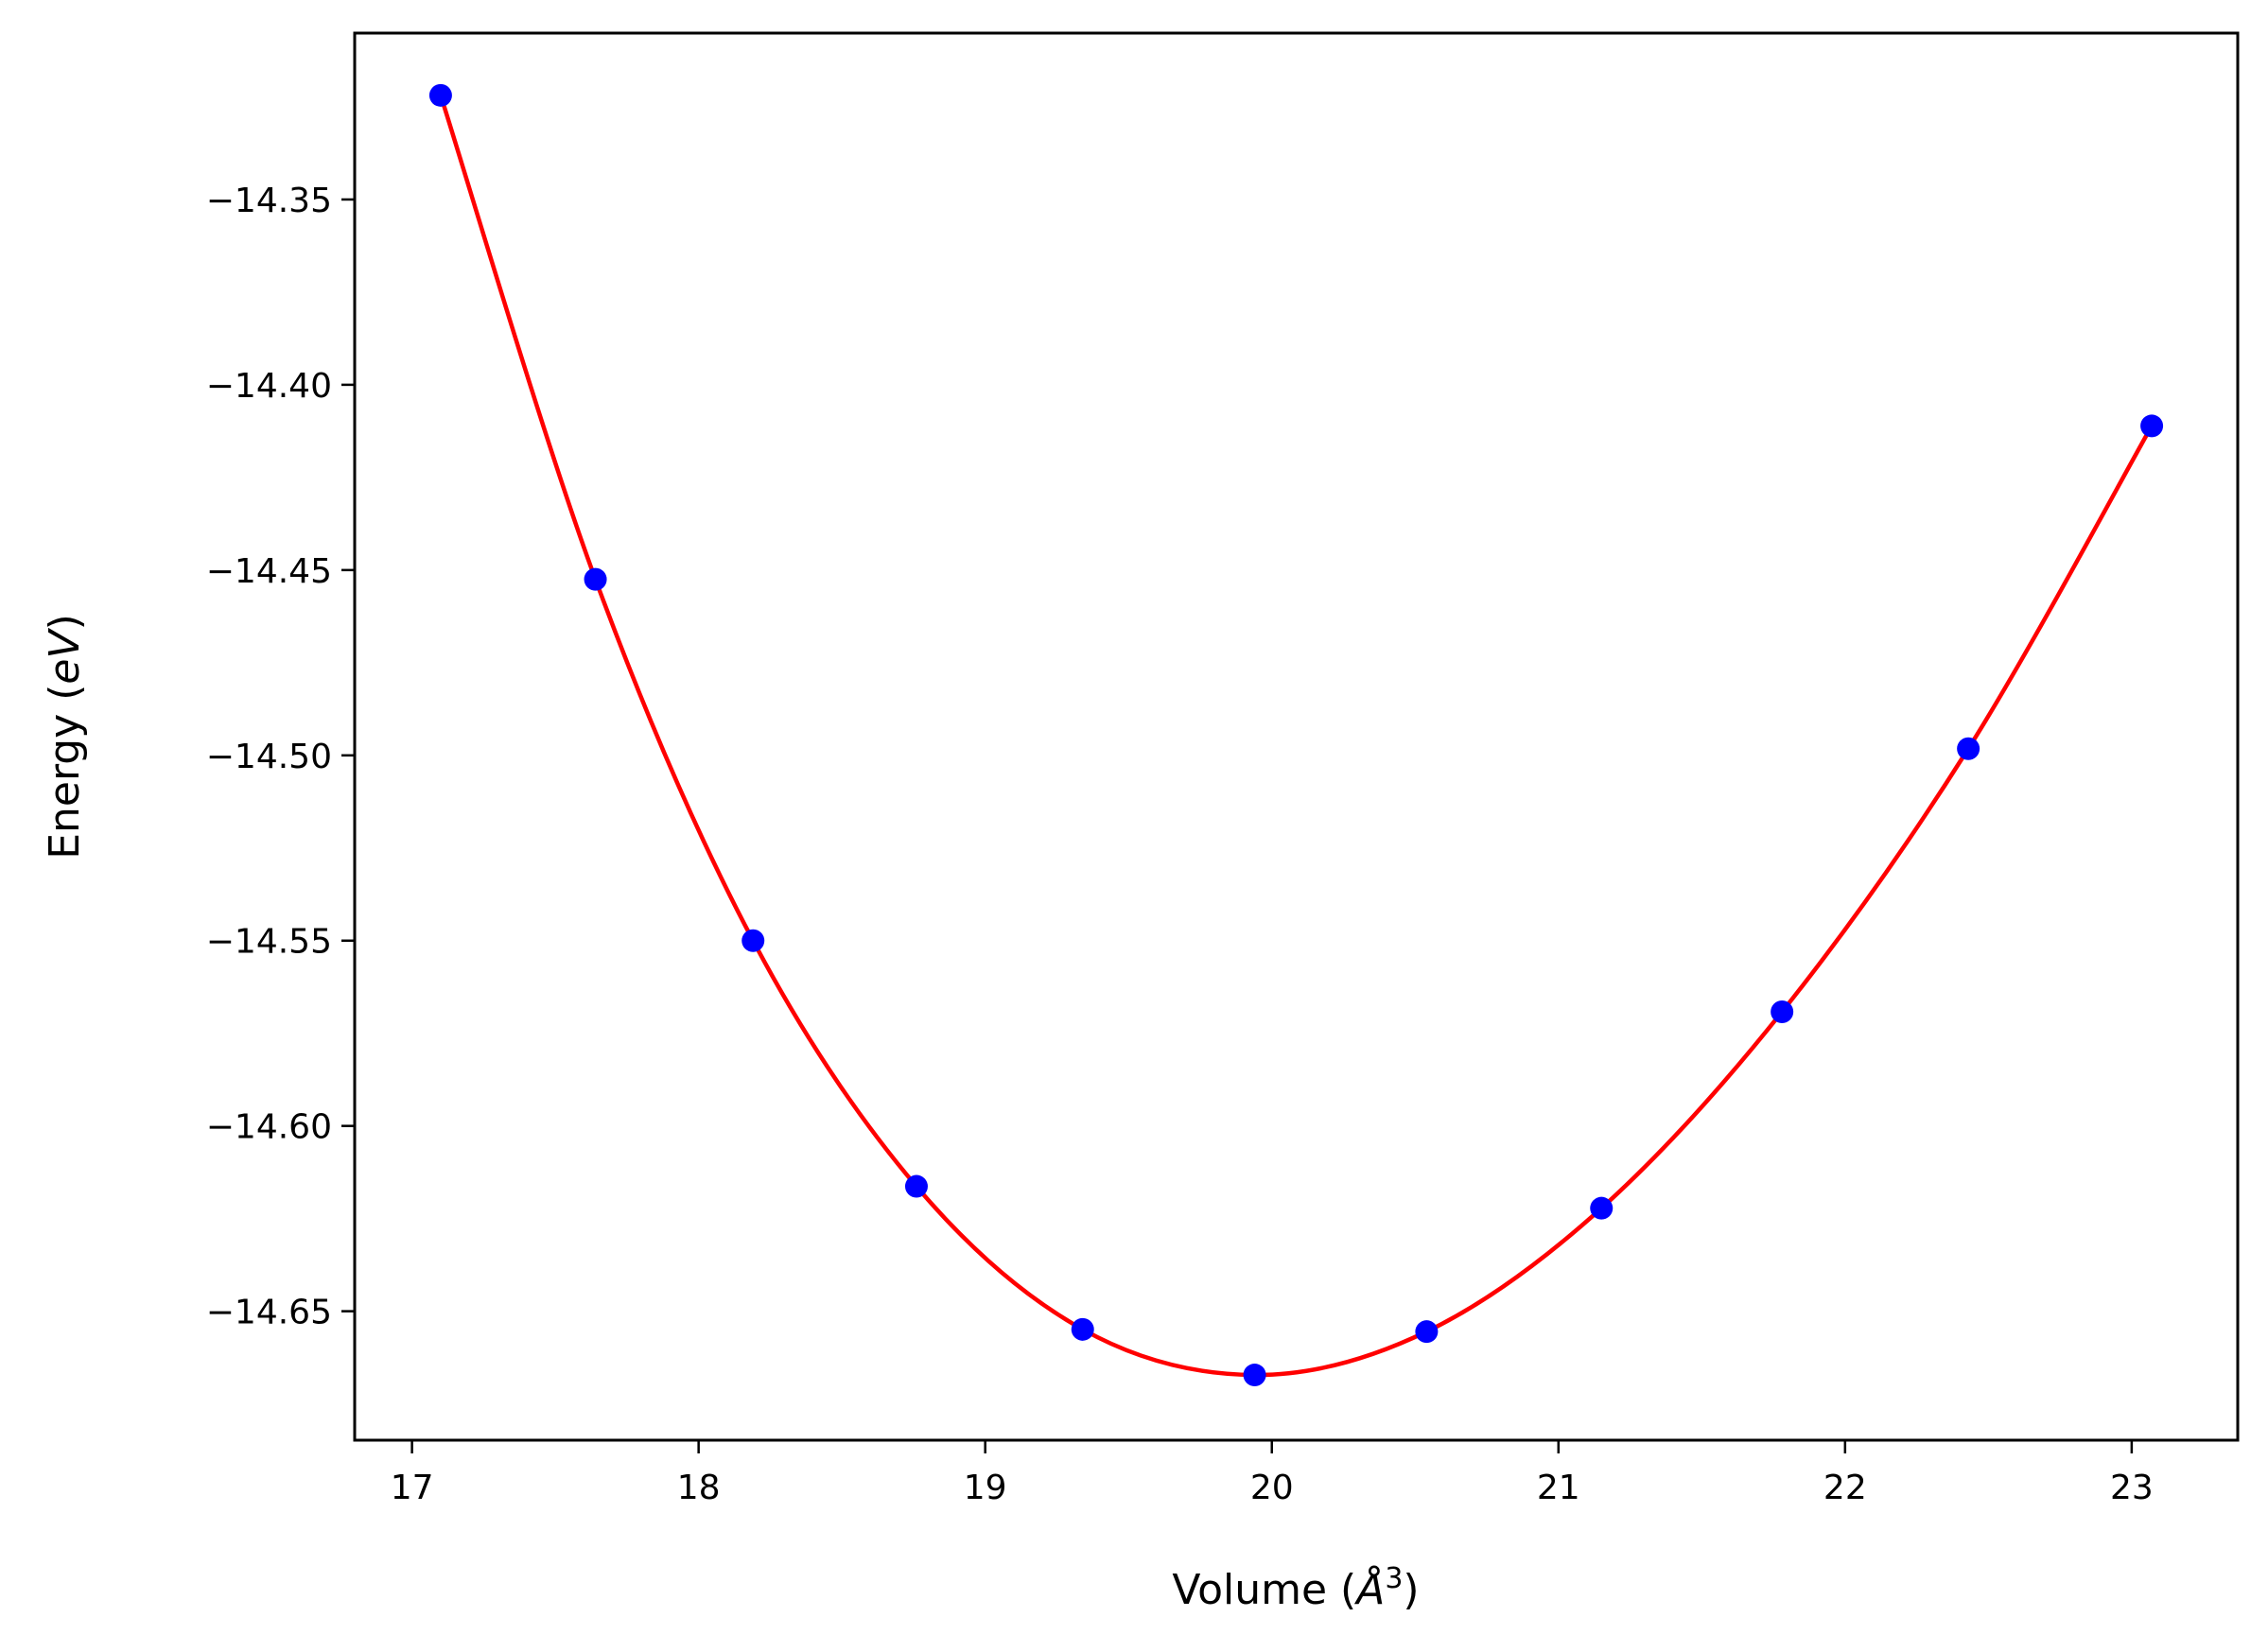 This screenshot has height=1652, width=2268. Describe the element at coordinates (269, 943) in the screenshot. I see `y-tick-label: −14.55` at that location.